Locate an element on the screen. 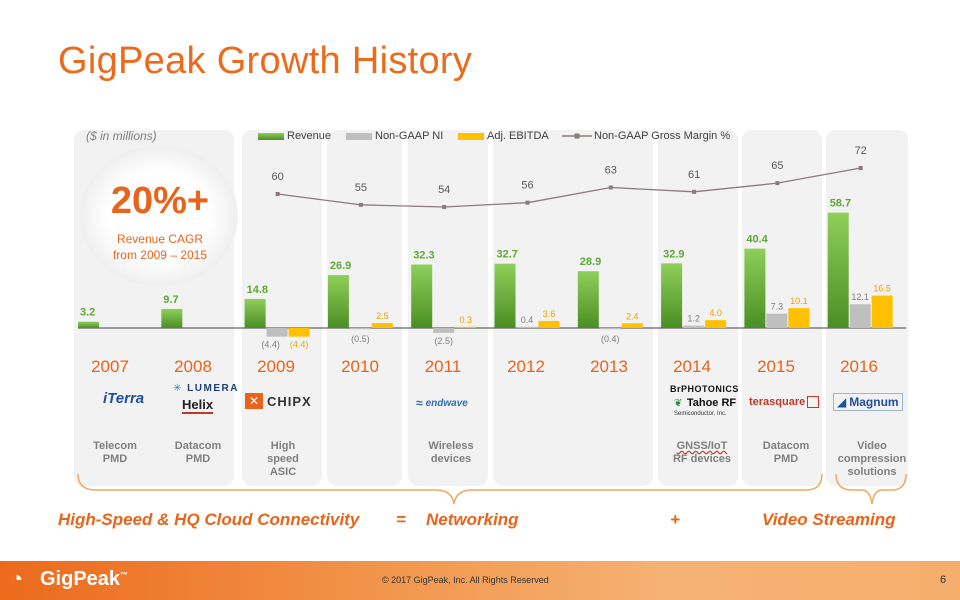 The height and width of the screenshot is (600, 960). tahoe-logo-text: Tahoe RF is located at coordinates (711, 403).